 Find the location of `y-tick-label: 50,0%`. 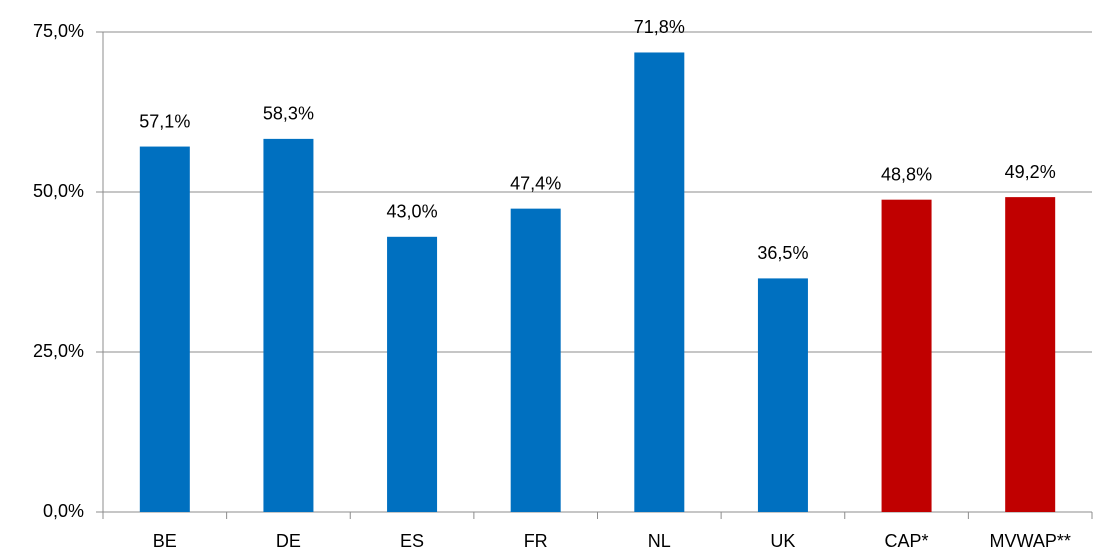

y-tick-label: 50,0% is located at coordinates (58, 191).